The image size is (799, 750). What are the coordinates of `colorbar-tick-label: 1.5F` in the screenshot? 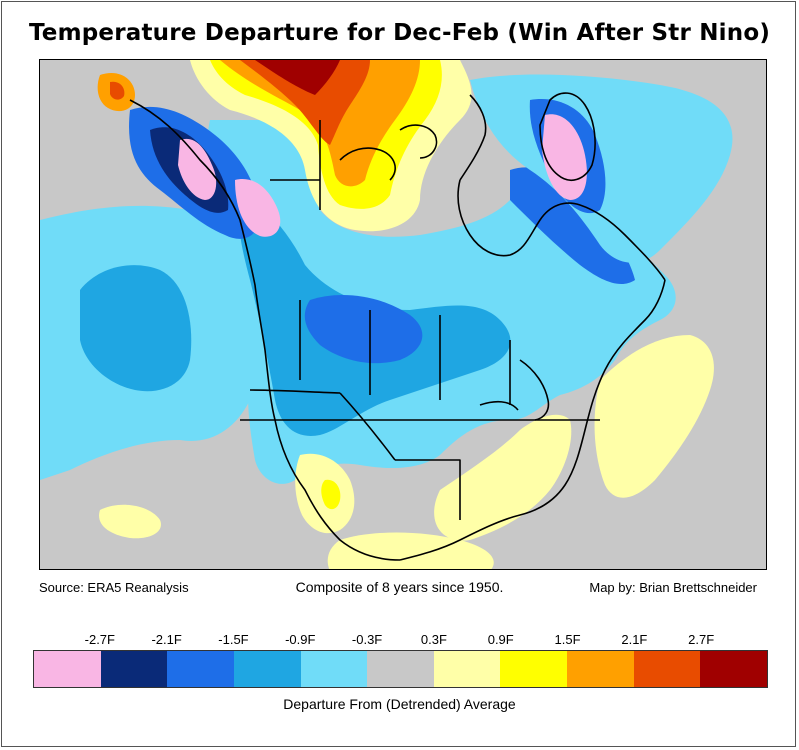 It's located at (567, 639).